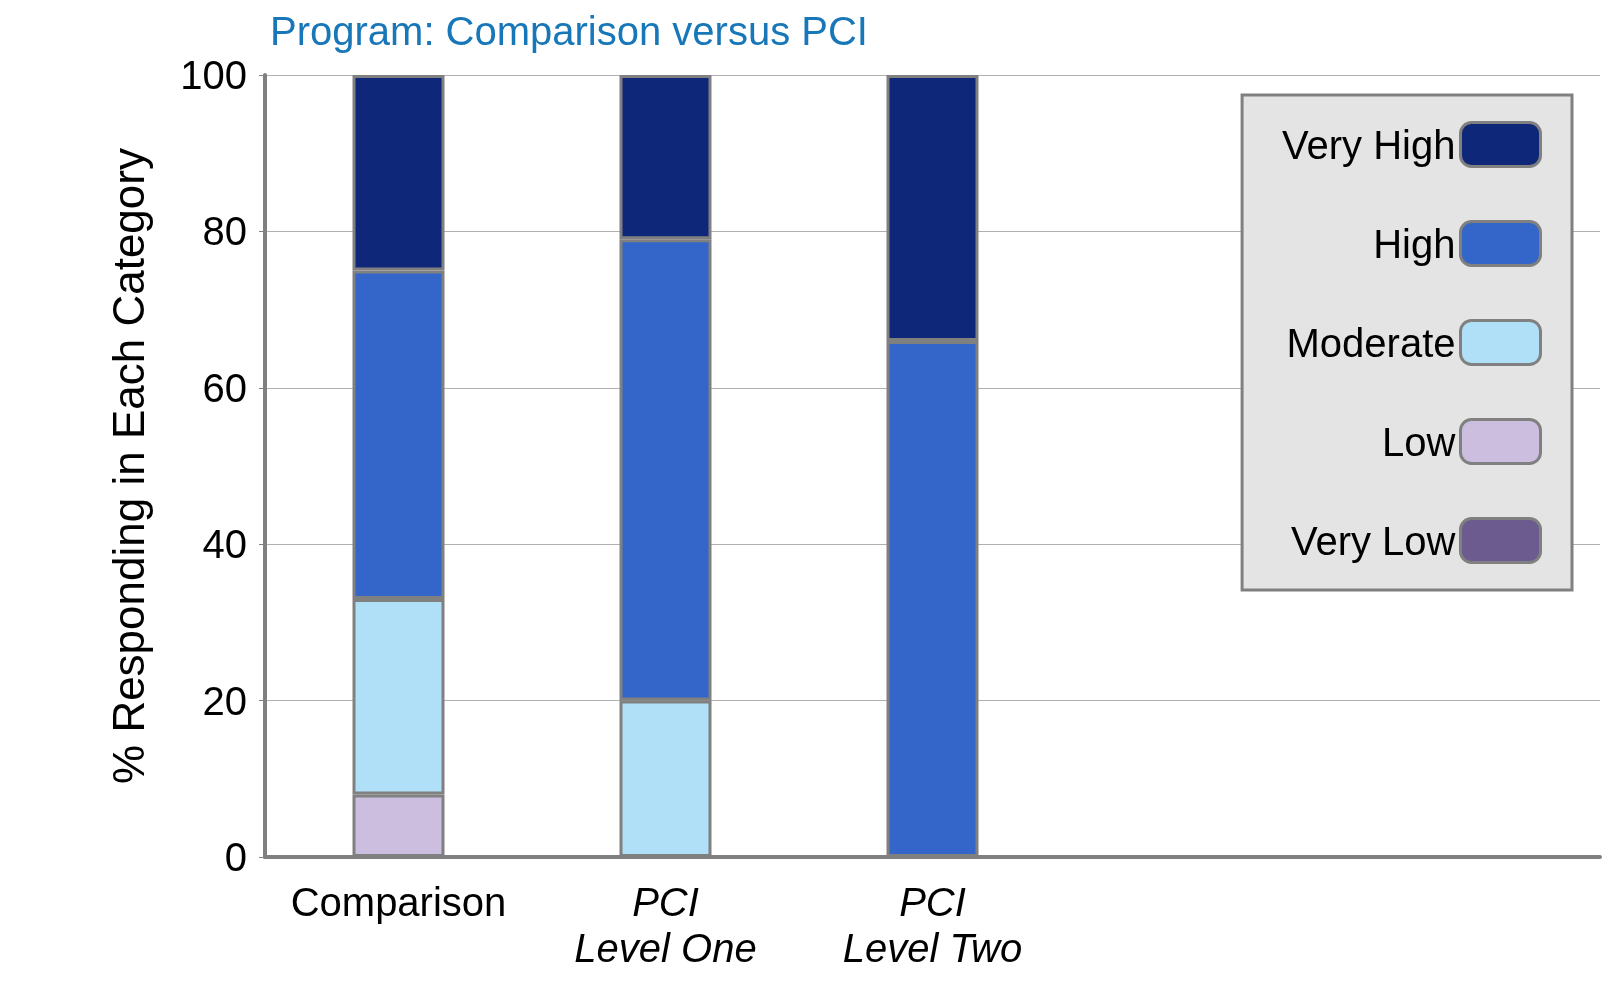 The image size is (1612, 1007). What do you see at coordinates (1373, 540) in the screenshot?
I see `legend-label: Very Low` at bounding box center [1373, 540].